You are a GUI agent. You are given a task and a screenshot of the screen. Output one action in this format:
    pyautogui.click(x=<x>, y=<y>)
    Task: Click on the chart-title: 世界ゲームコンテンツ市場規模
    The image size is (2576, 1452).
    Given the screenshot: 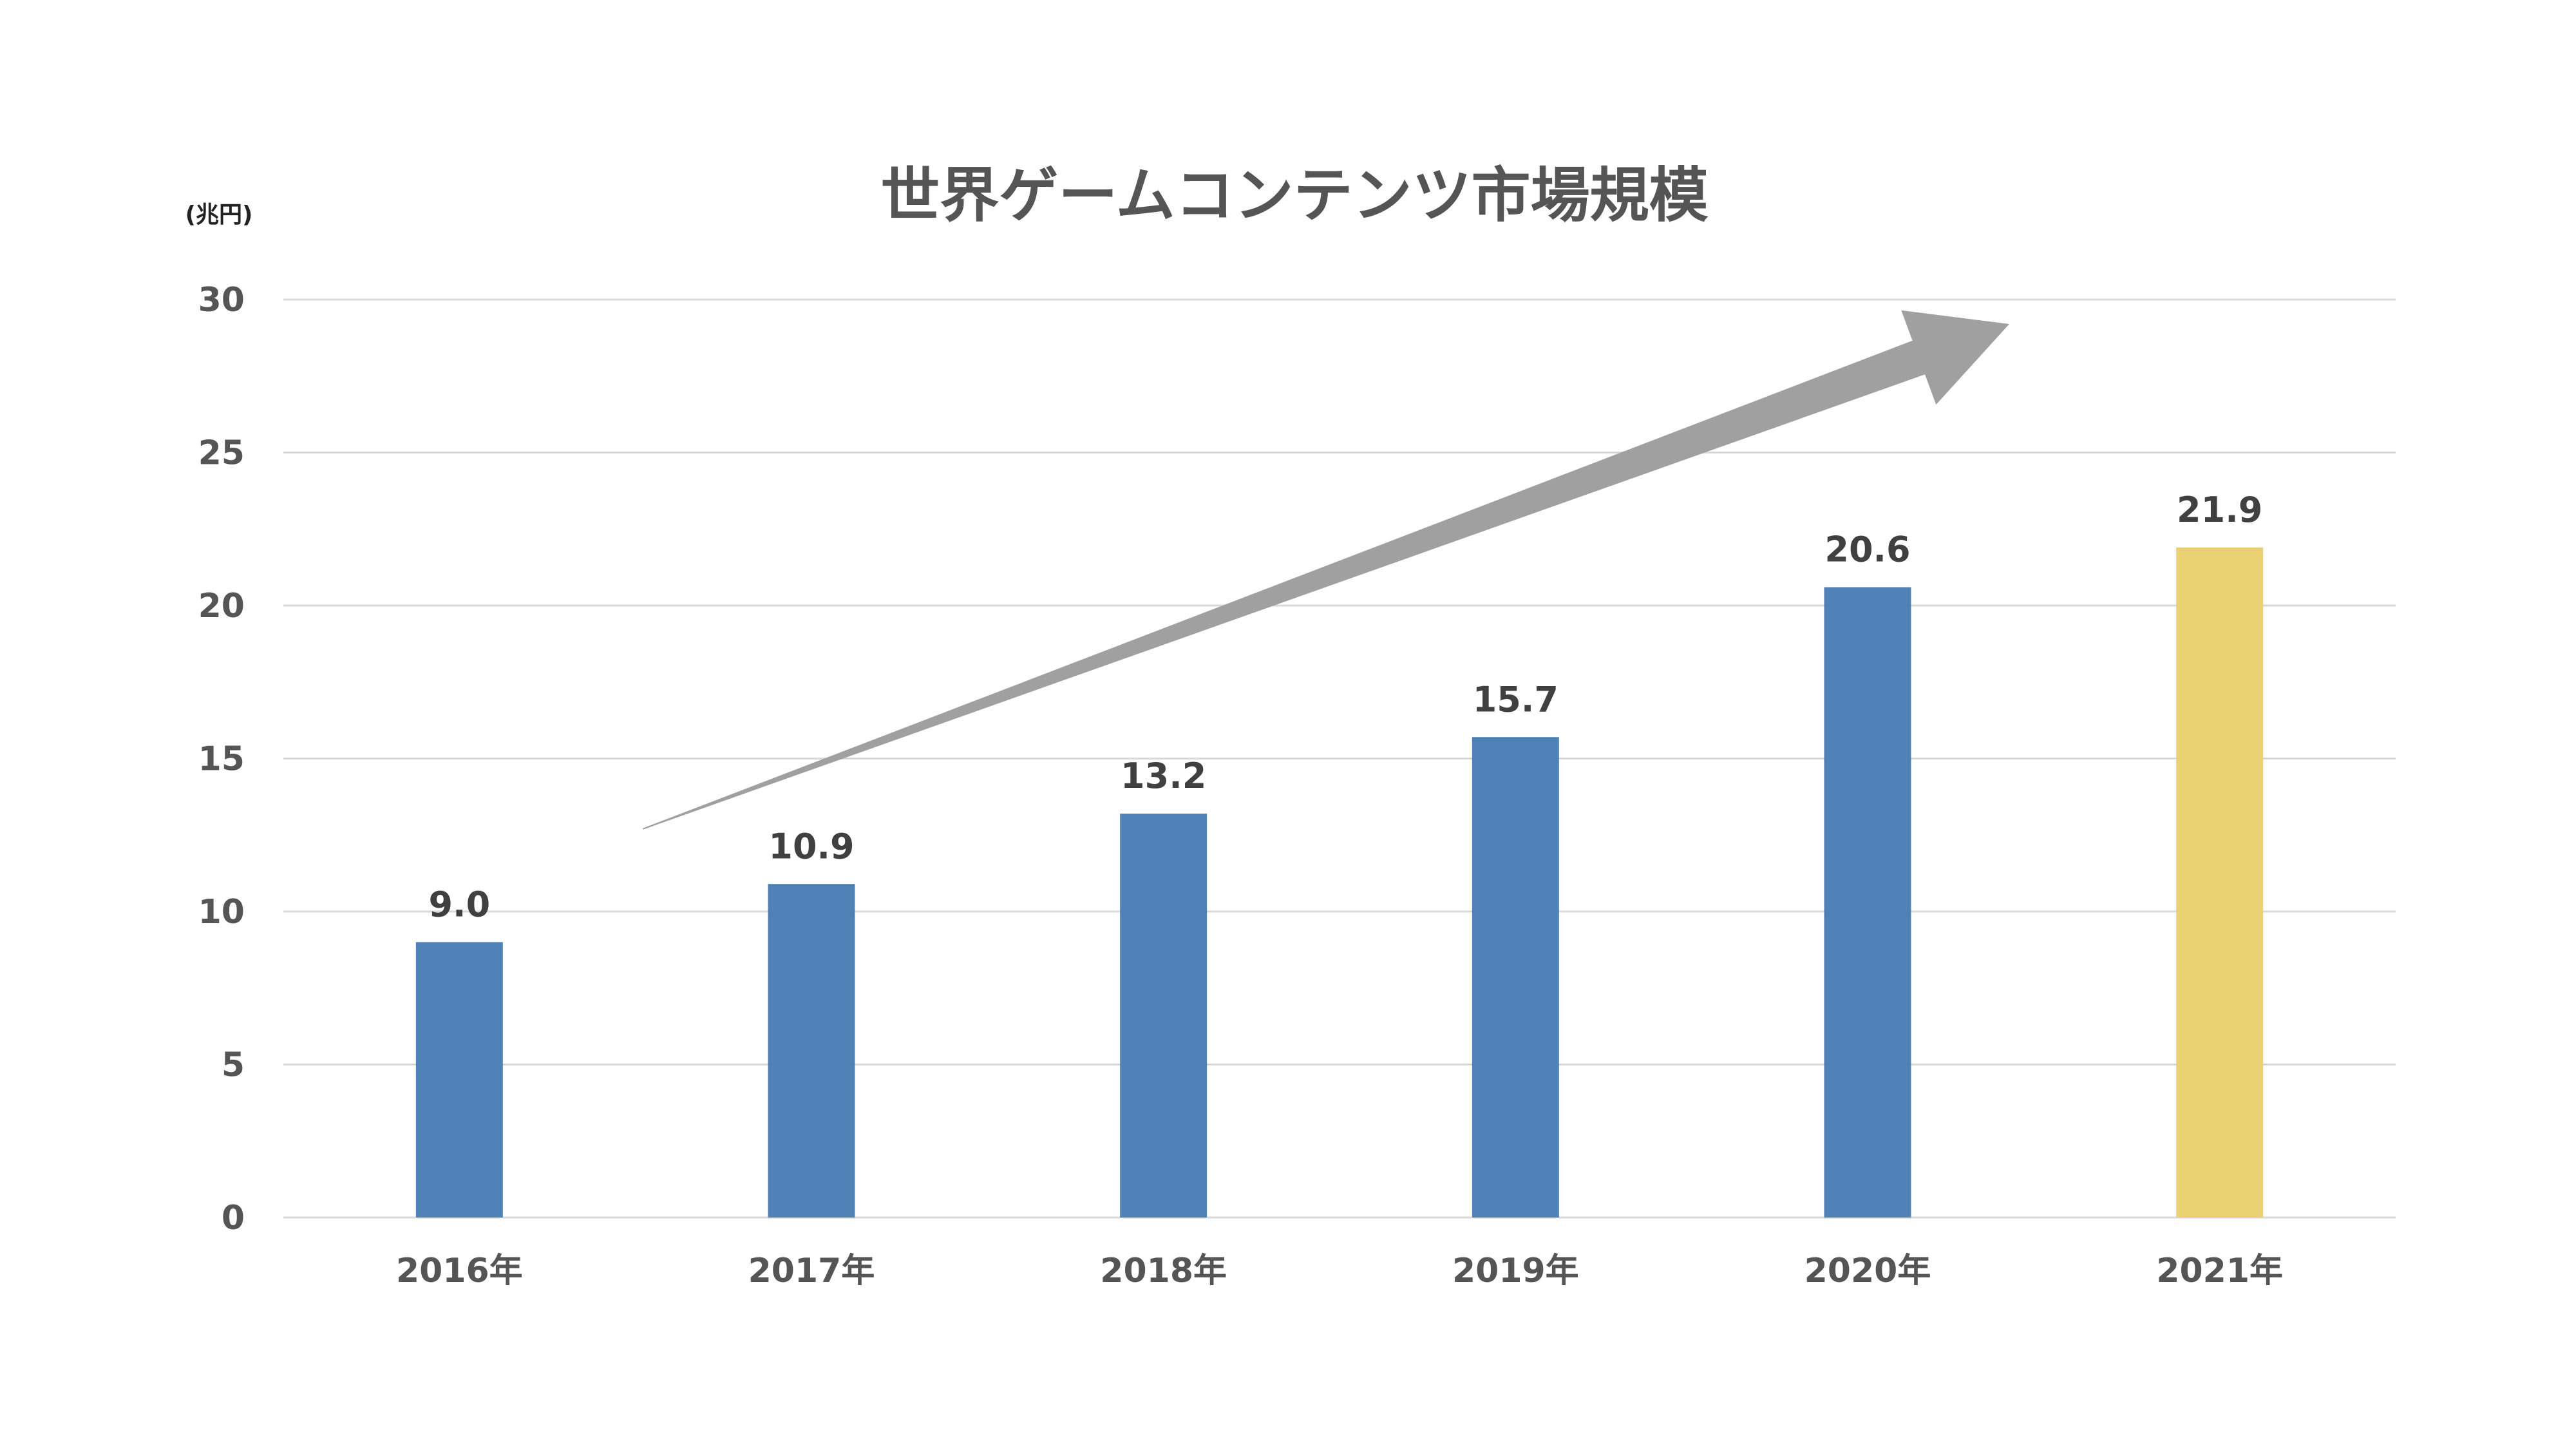 What is the action you would take?
    pyautogui.click(x=1294, y=195)
    